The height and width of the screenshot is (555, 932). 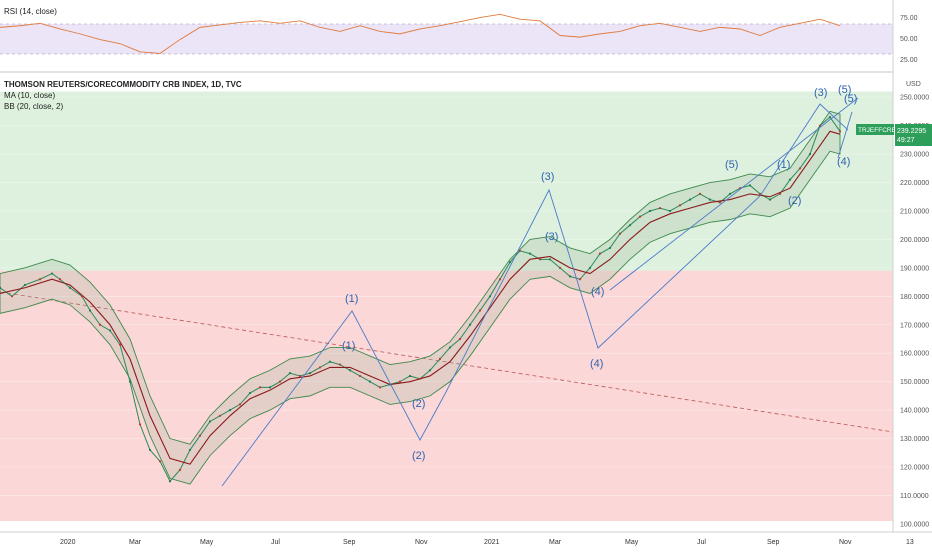 What do you see at coordinates (421, 542) in the screenshot?
I see `x-tick-label: Nov` at bounding box center [421, 542].